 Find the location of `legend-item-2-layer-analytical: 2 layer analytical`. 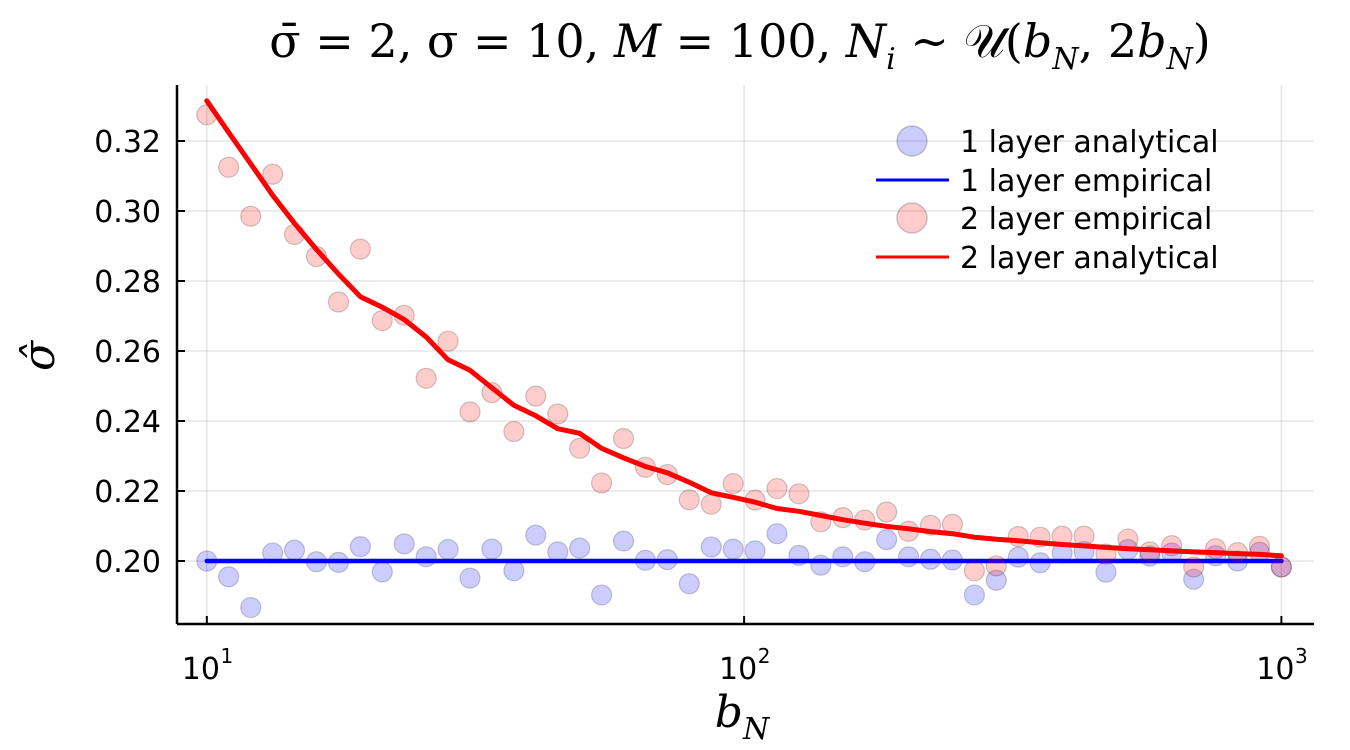

legend-item-2-layer-analytical: 2 layer analytical is located at coordinates (1047, 258).